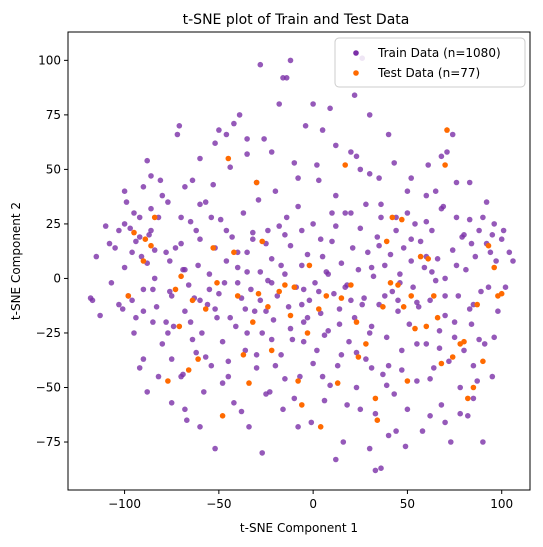  Describe the element at coordinates (52, 251) in the screenshot. I see `y-axis-ticks: −75 −50 −25 0 25 50 75 100` at that location.